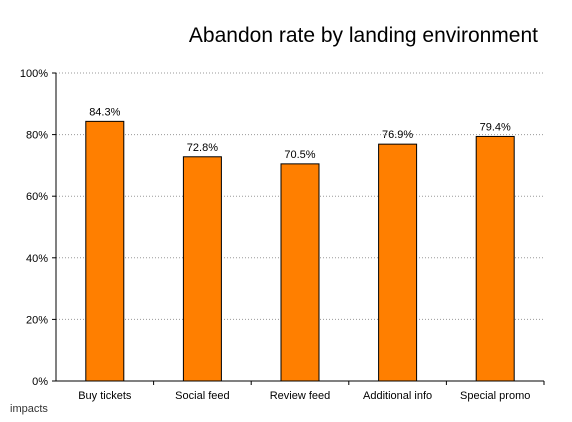  What do you see at coordinates (495, 396) in the screenshot?
I see `x-tick-label: Special promo` at bounding box center [495, 396].